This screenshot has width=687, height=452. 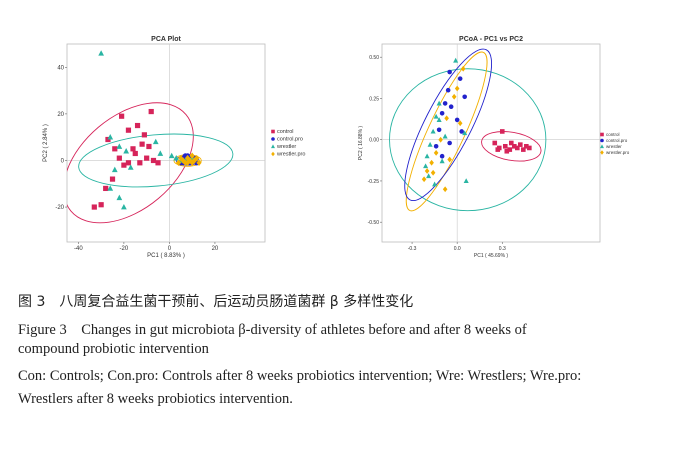 I want to click on y-tick-label: -0.50, so click(x=374, y=223).